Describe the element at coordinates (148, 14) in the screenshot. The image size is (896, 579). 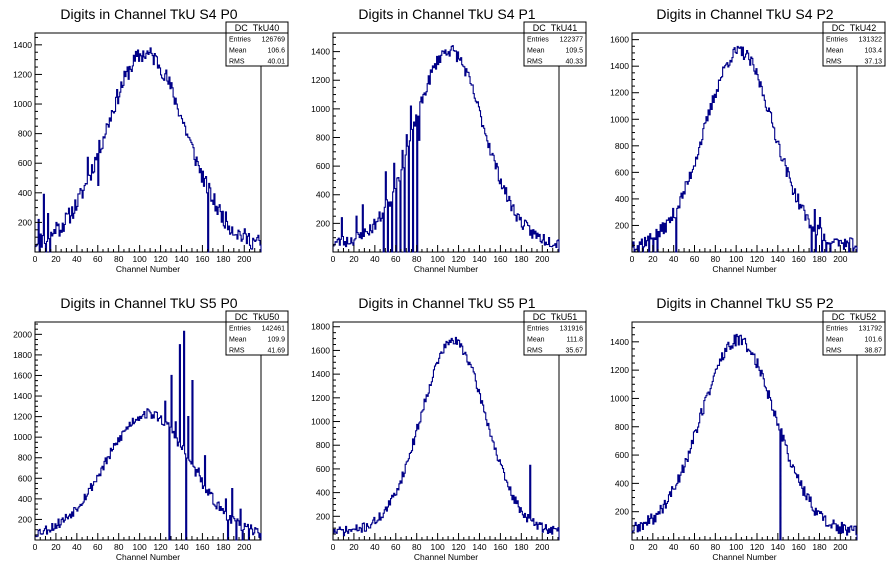
I see `chart-title: Digits in Channel TkU S4 P0` at that location.